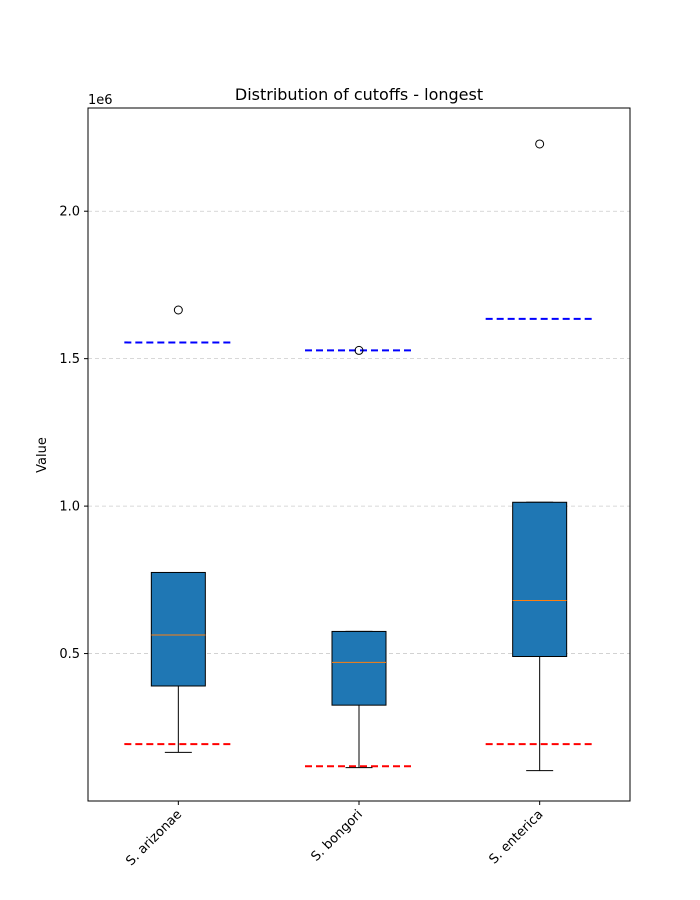 The height and width of the screenshot is (900, 700). I want to click on x-tick-label: S. arizonae, so click(154, 838).